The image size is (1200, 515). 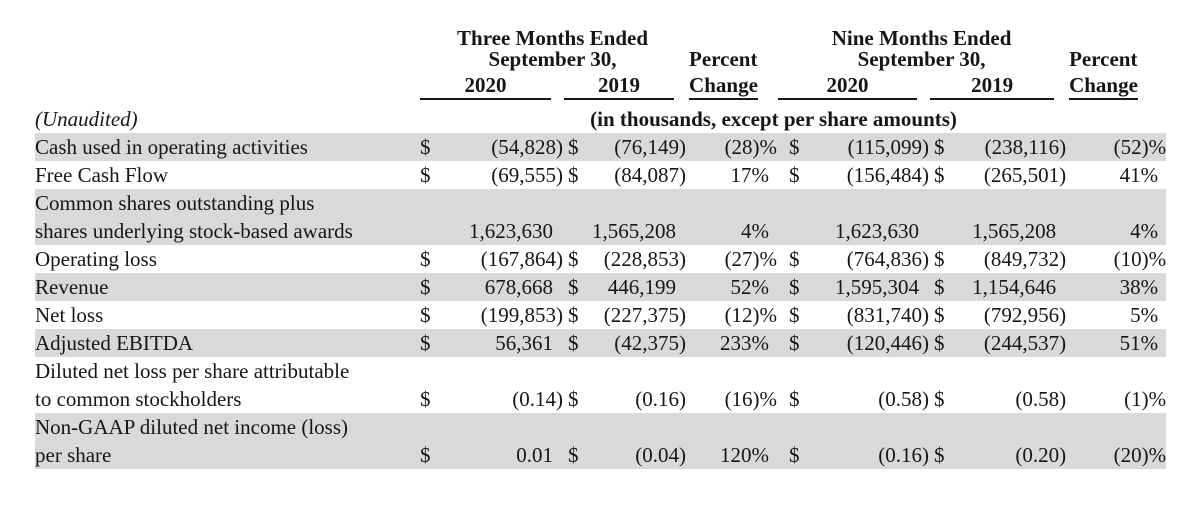 I want to click on cell-percent: (10)%, so click(x=1140, y=259).